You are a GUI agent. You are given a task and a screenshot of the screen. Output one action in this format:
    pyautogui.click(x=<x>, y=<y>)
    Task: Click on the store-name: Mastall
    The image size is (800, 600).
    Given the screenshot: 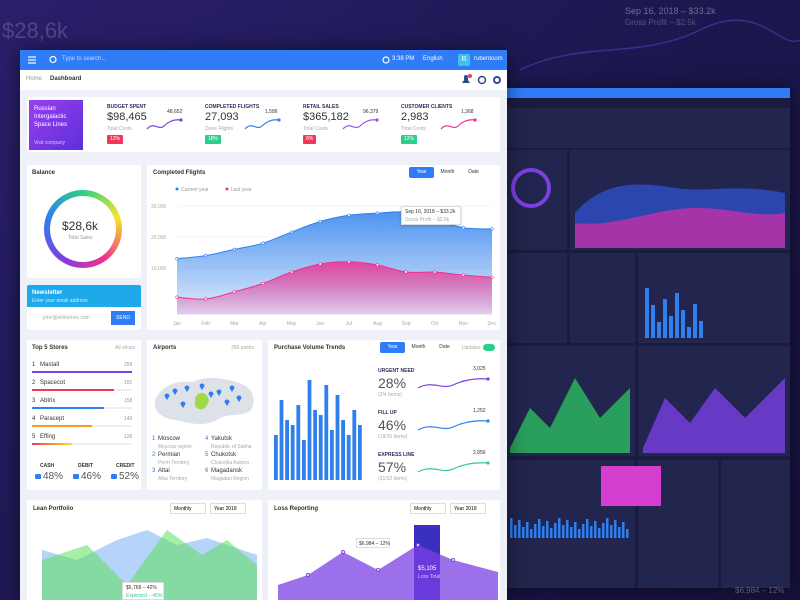 What is the action you would take?
    pyautogui.click(x=50, y=365)
    